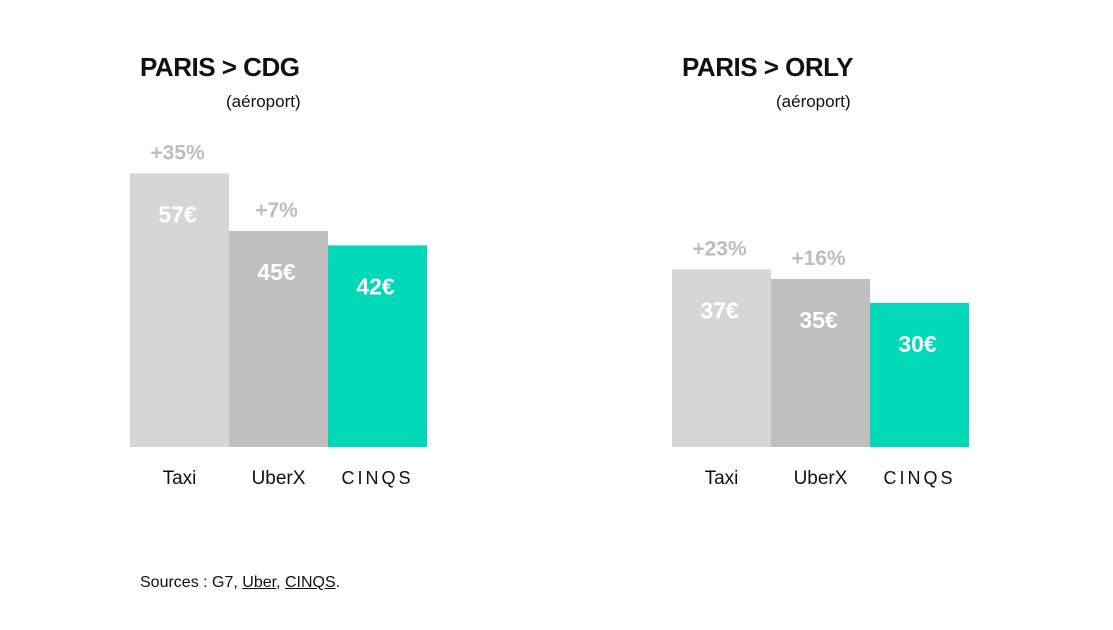 The height and width of the screenshot is (630, 1113). I want to click on sources-note: Sources : G7, Uber, CINQS., so click(240, 583).